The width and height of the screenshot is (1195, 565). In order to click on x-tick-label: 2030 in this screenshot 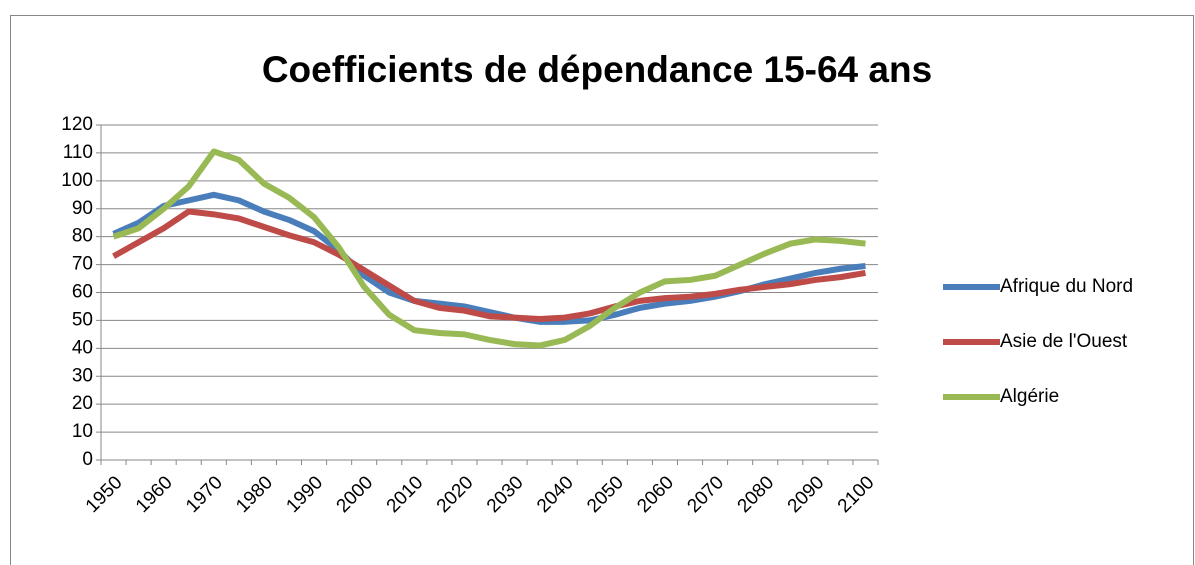, I will do `click(505, 494)`.